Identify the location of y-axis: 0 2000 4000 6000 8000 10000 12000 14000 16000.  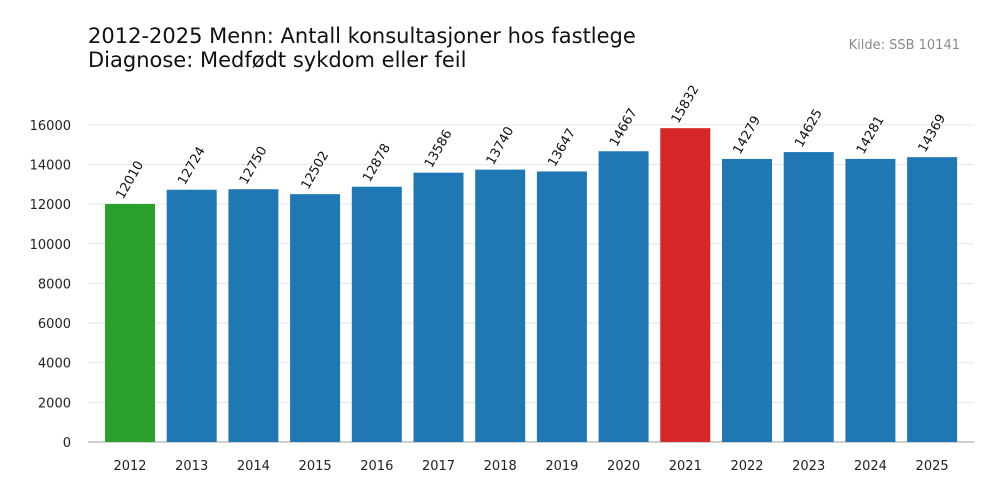
(50, 285).